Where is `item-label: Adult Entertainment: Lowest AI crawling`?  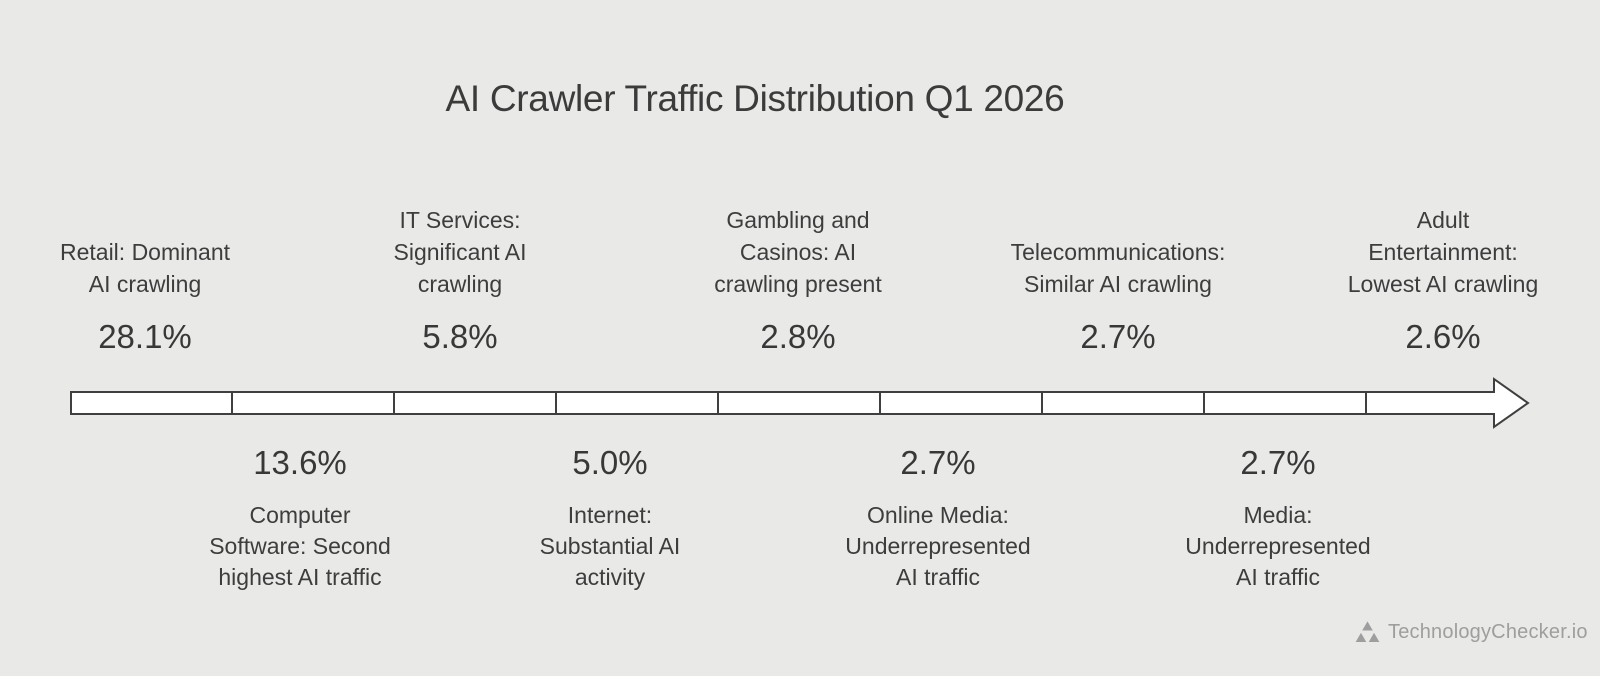
item-label: Adult Entertainment: Lowest AI crawling is located at coordinates (1443, 252).